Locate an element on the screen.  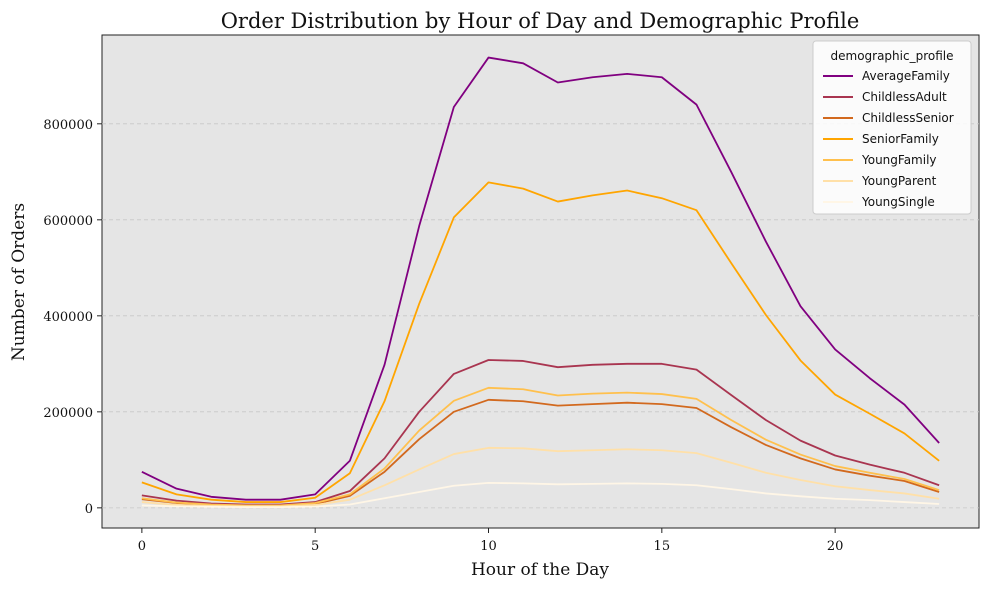
legend-entry-label: YoungFamily is located at coordinates (899, 160).